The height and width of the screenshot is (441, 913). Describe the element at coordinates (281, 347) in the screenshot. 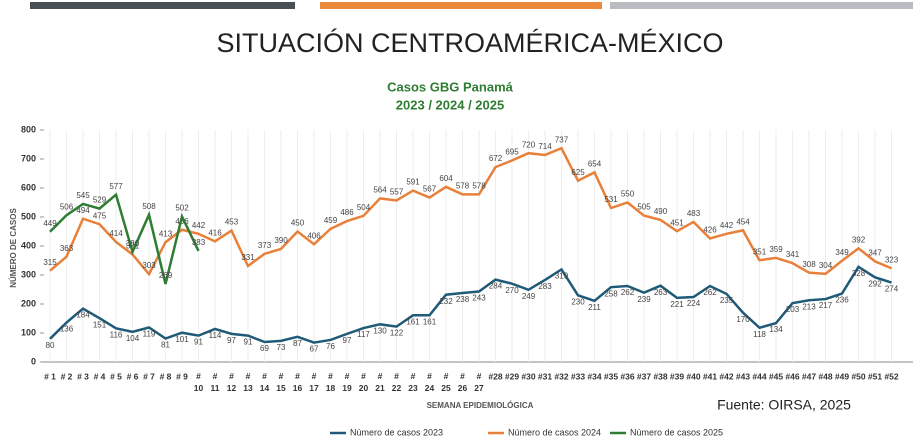

I see `data-label: 73` at that location.